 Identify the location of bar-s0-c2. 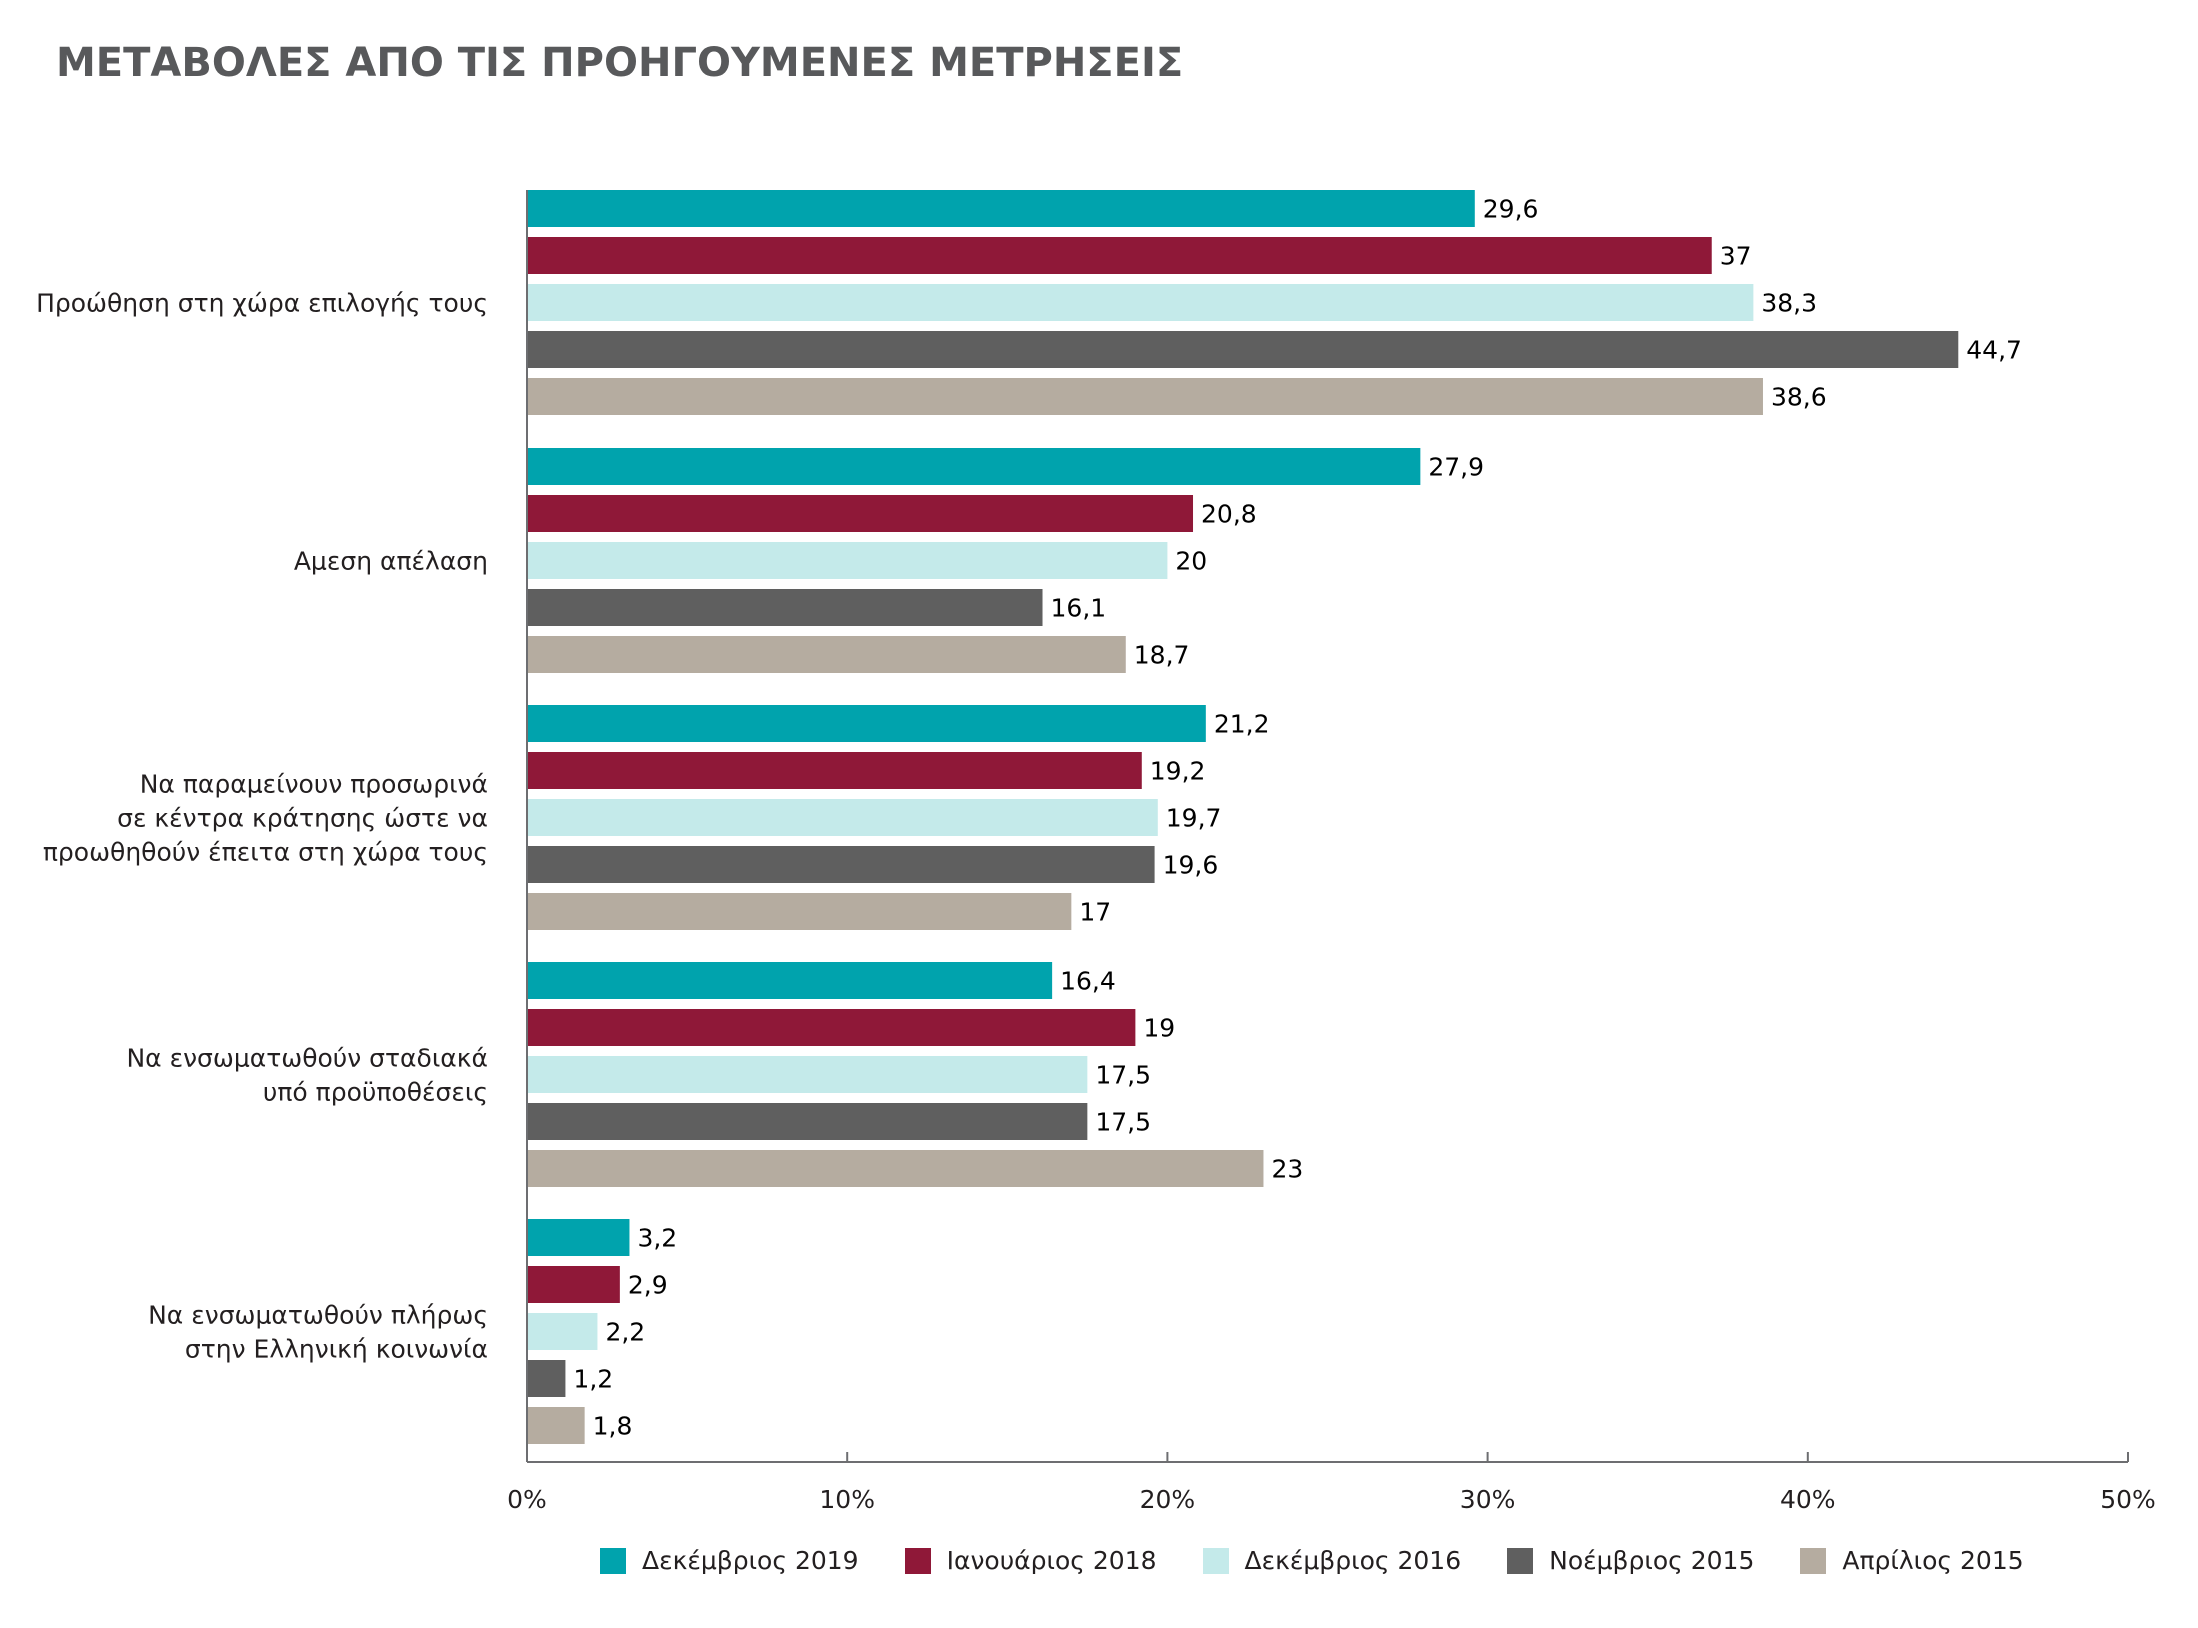
(866, 723).